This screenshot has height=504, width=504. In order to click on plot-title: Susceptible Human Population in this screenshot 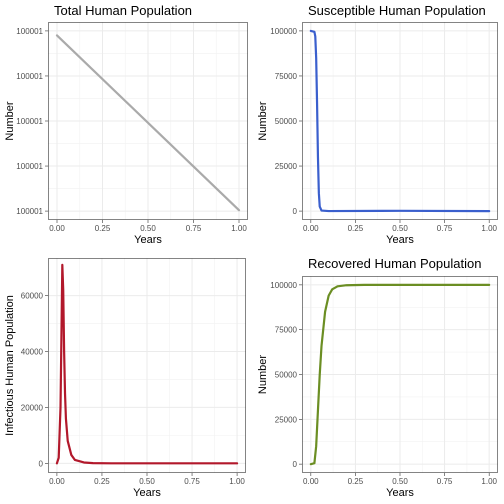, I will do `click(397, 10)`.